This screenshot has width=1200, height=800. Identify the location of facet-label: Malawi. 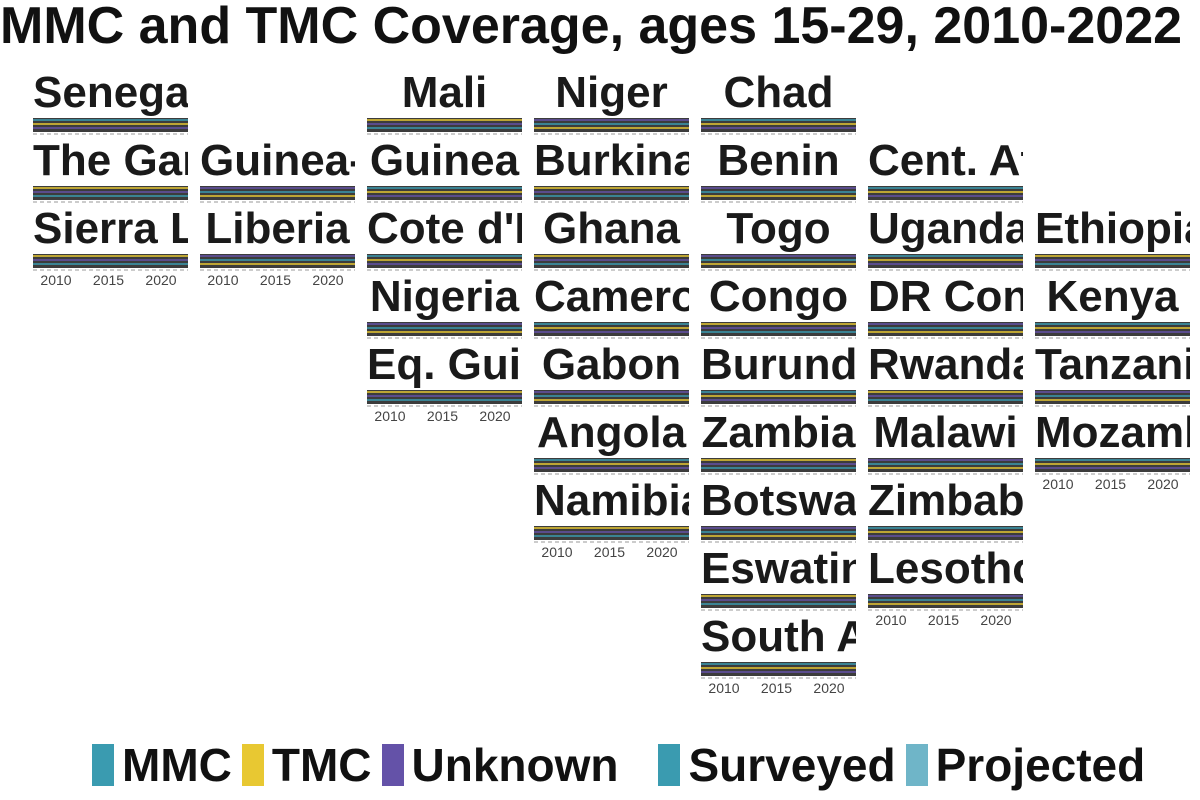
(945, 432).